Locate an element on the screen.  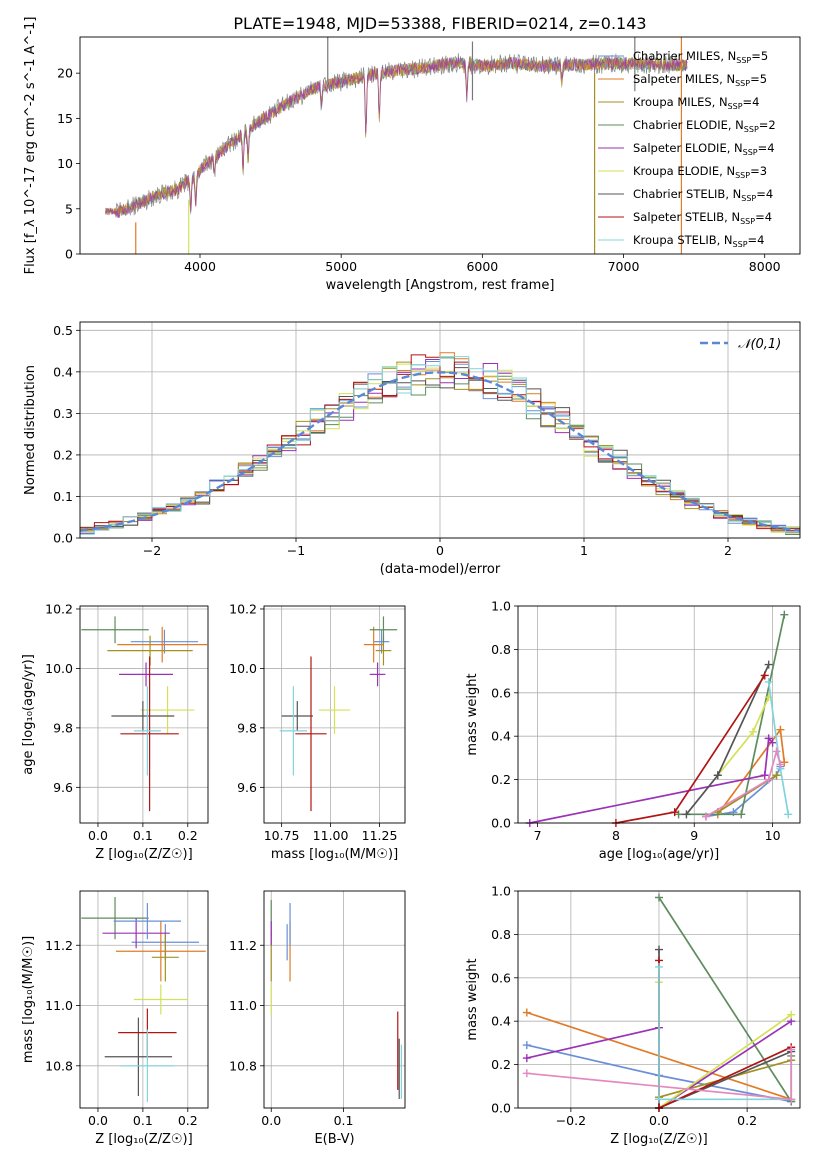
y-tick-label: 0.0 is located at coordinates (63, 538).